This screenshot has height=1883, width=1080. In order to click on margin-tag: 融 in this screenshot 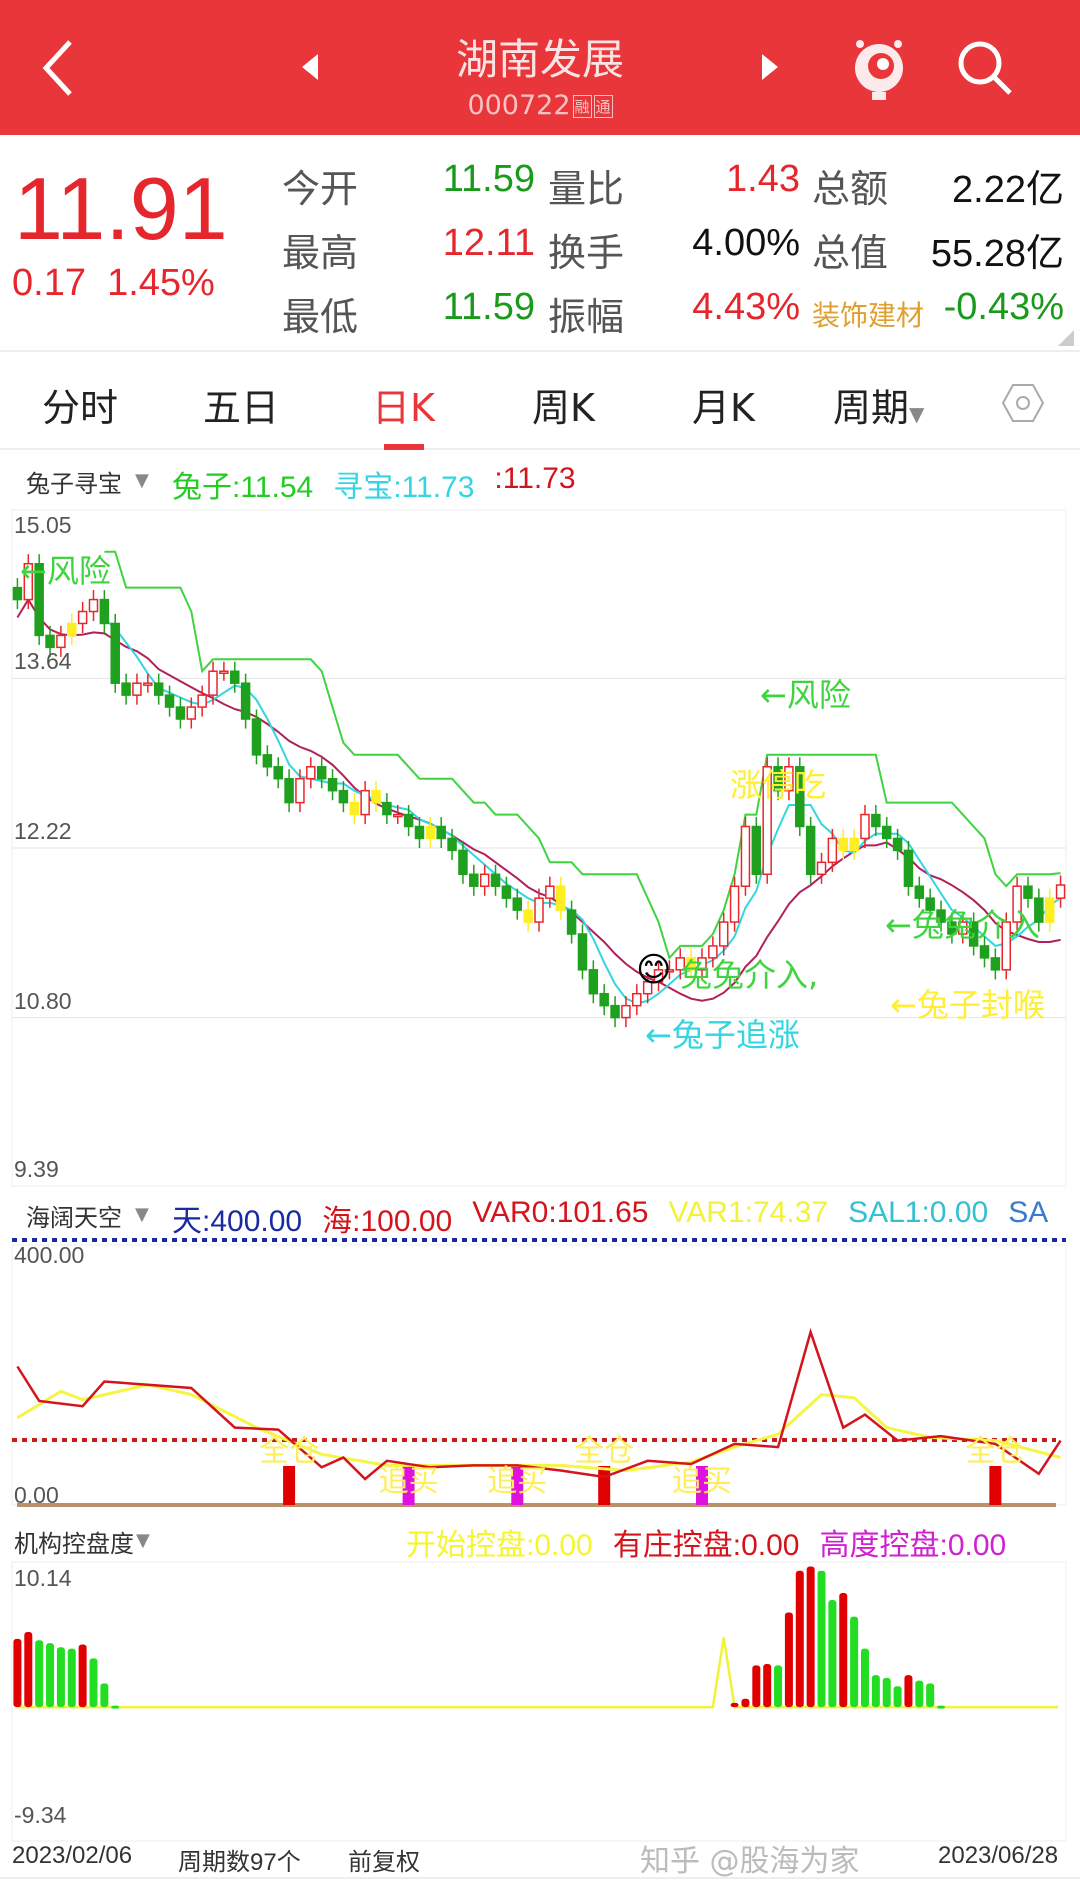, I will do `click(582, 106)`.